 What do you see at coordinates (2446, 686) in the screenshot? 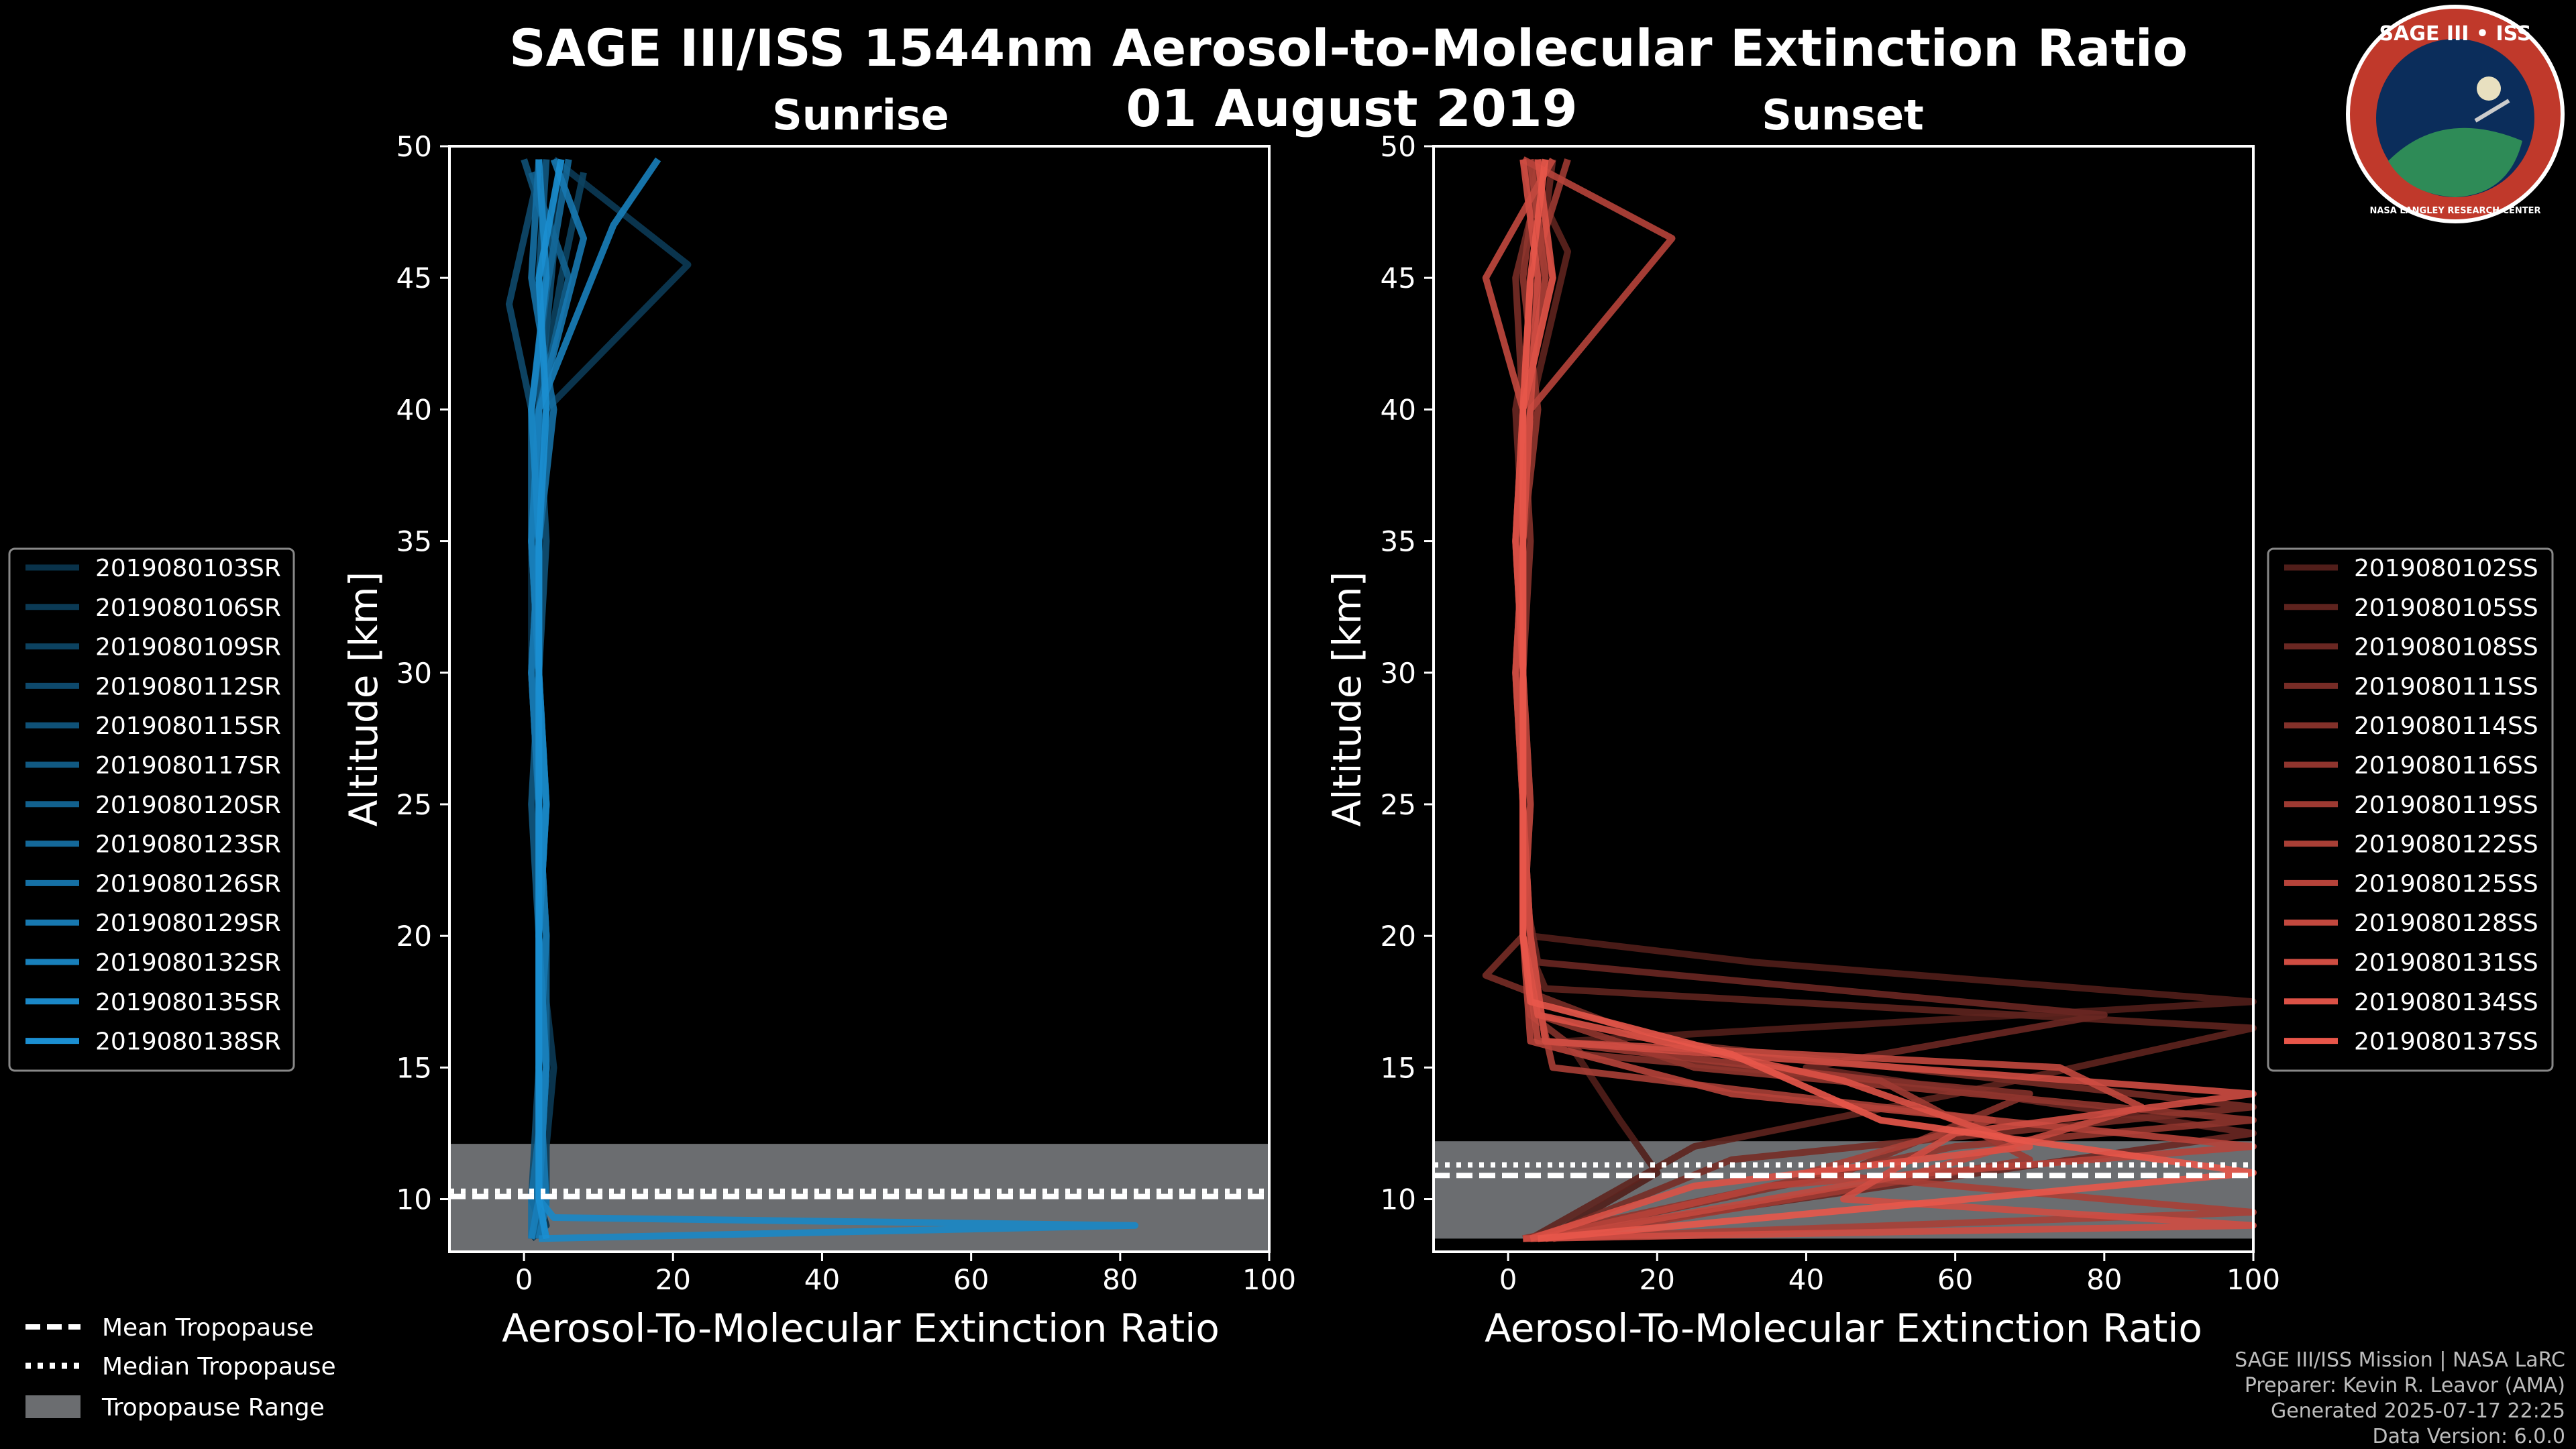
I see `sunset-legend-label: 2019080111SS` at bounding box center [2446, 686].